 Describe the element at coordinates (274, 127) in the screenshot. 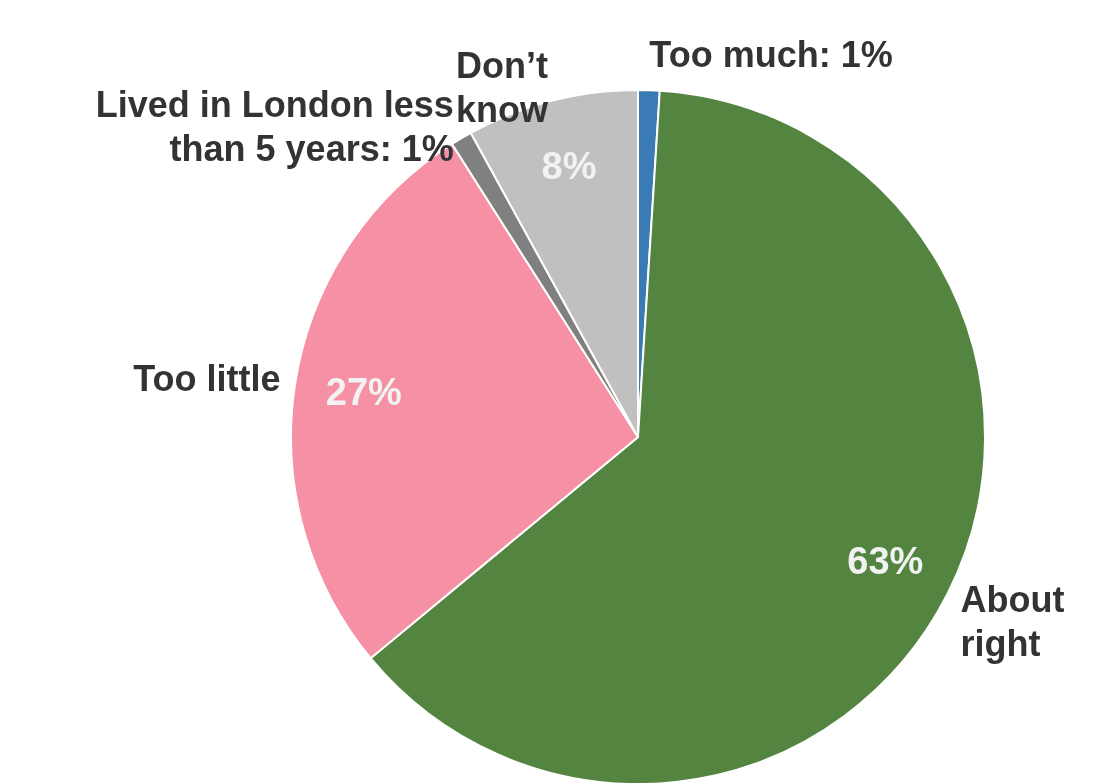

I see `slice-label: Lived in London less than 5 years: 1%` at that location.